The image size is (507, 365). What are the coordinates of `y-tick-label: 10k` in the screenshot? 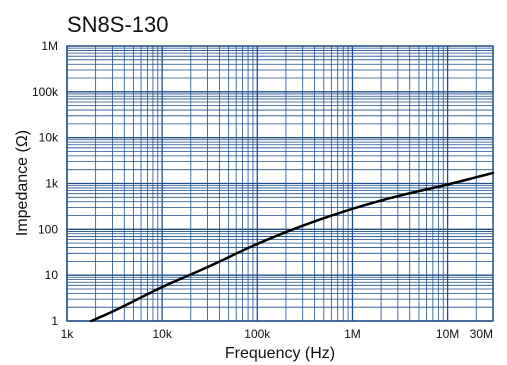 It's located at (49, 138).